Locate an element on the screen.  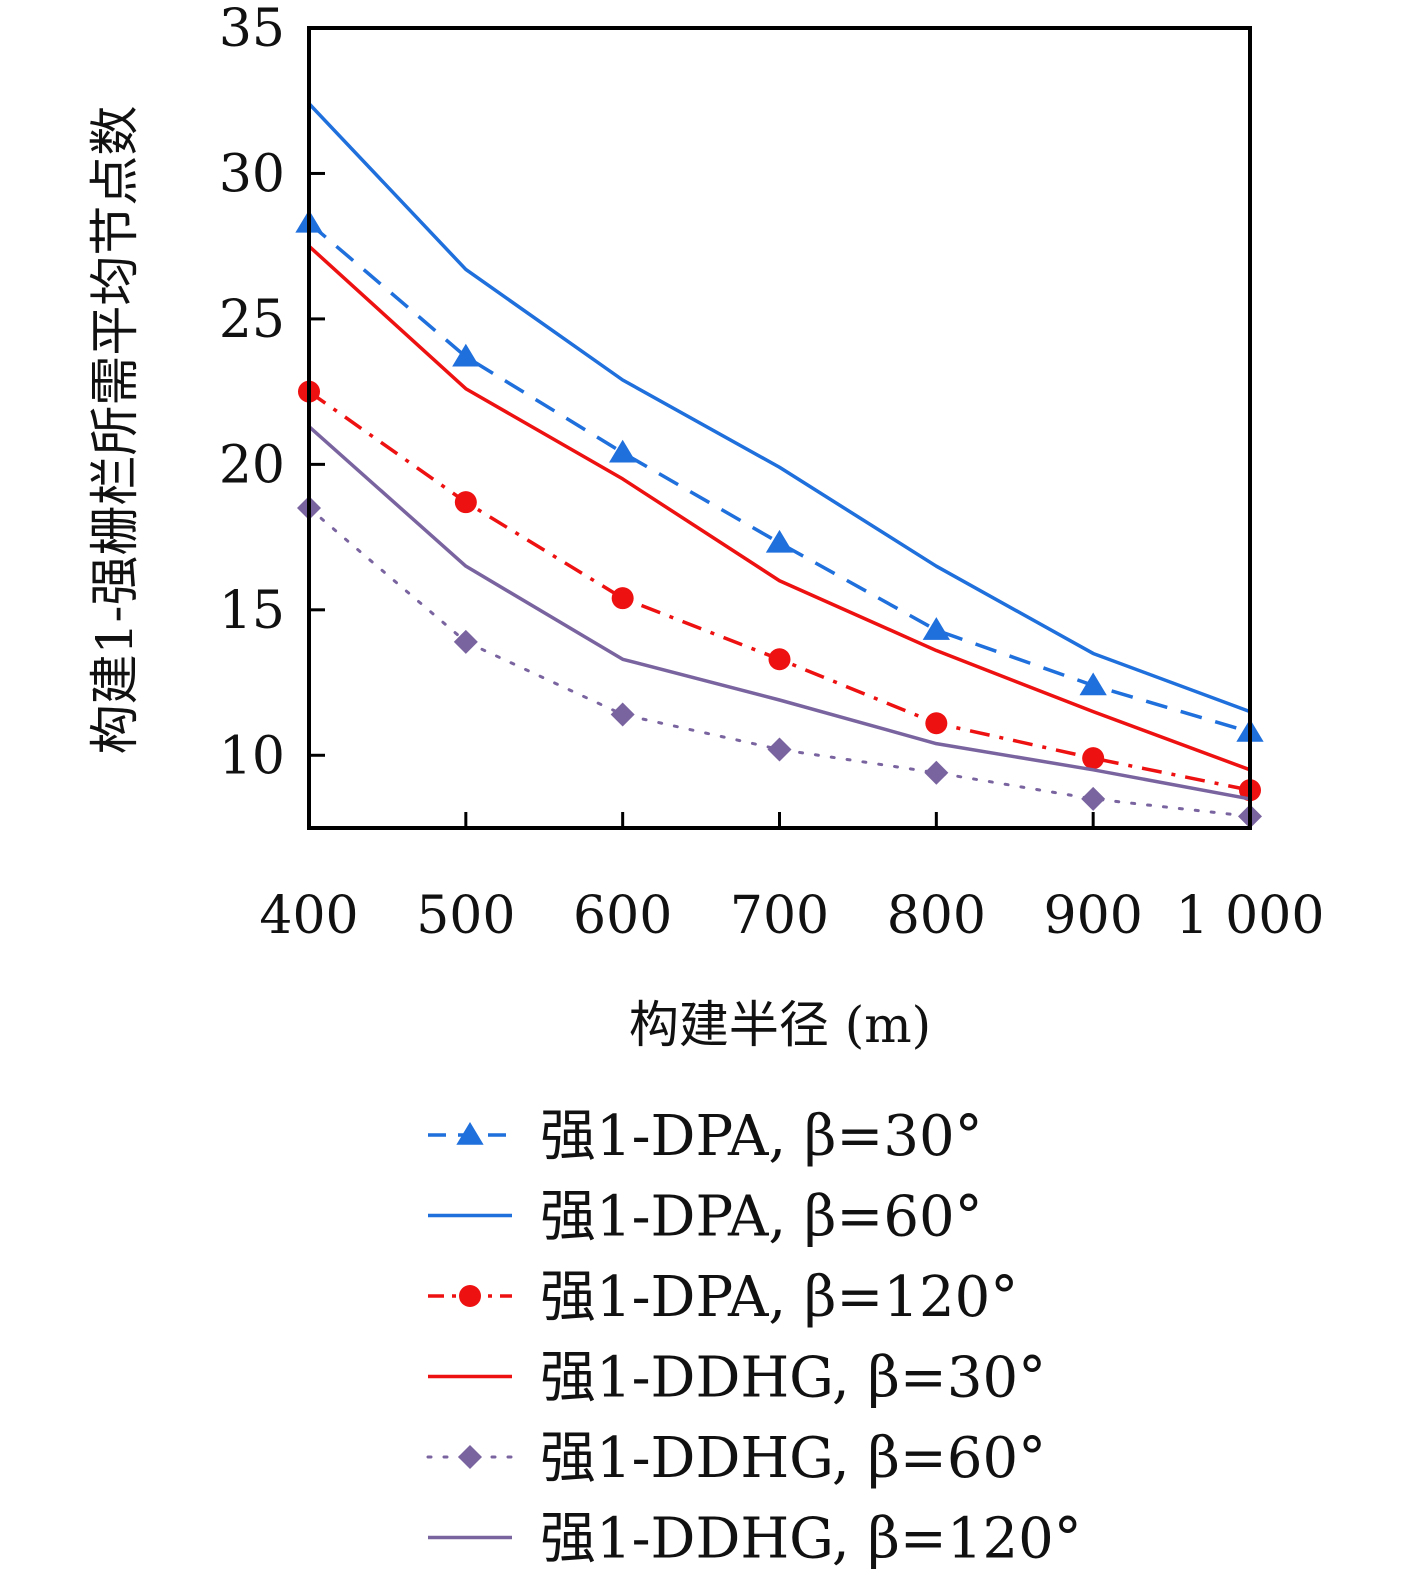
legend-item: 强1-DPA, β=60° is located at coordinates (705, 1217).